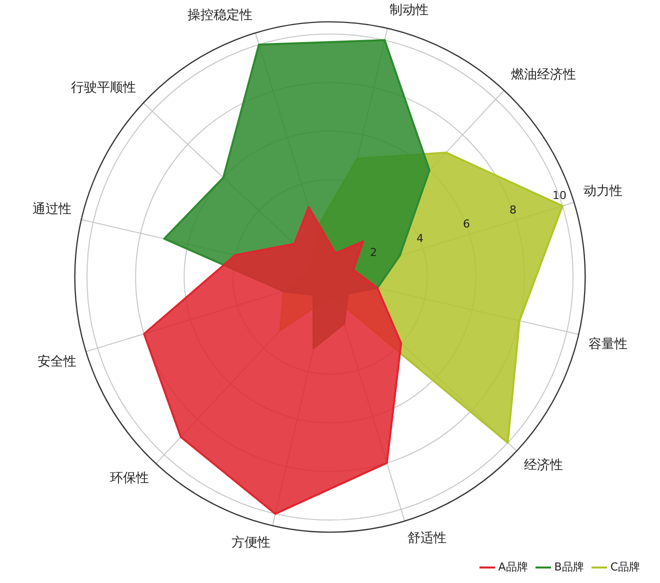 Image resolution: width=660 pixels, height=583 pixels. Describe the element at coordinates (608, 344) in the screenshot. I see `spoke-label: 容量性` at that location.